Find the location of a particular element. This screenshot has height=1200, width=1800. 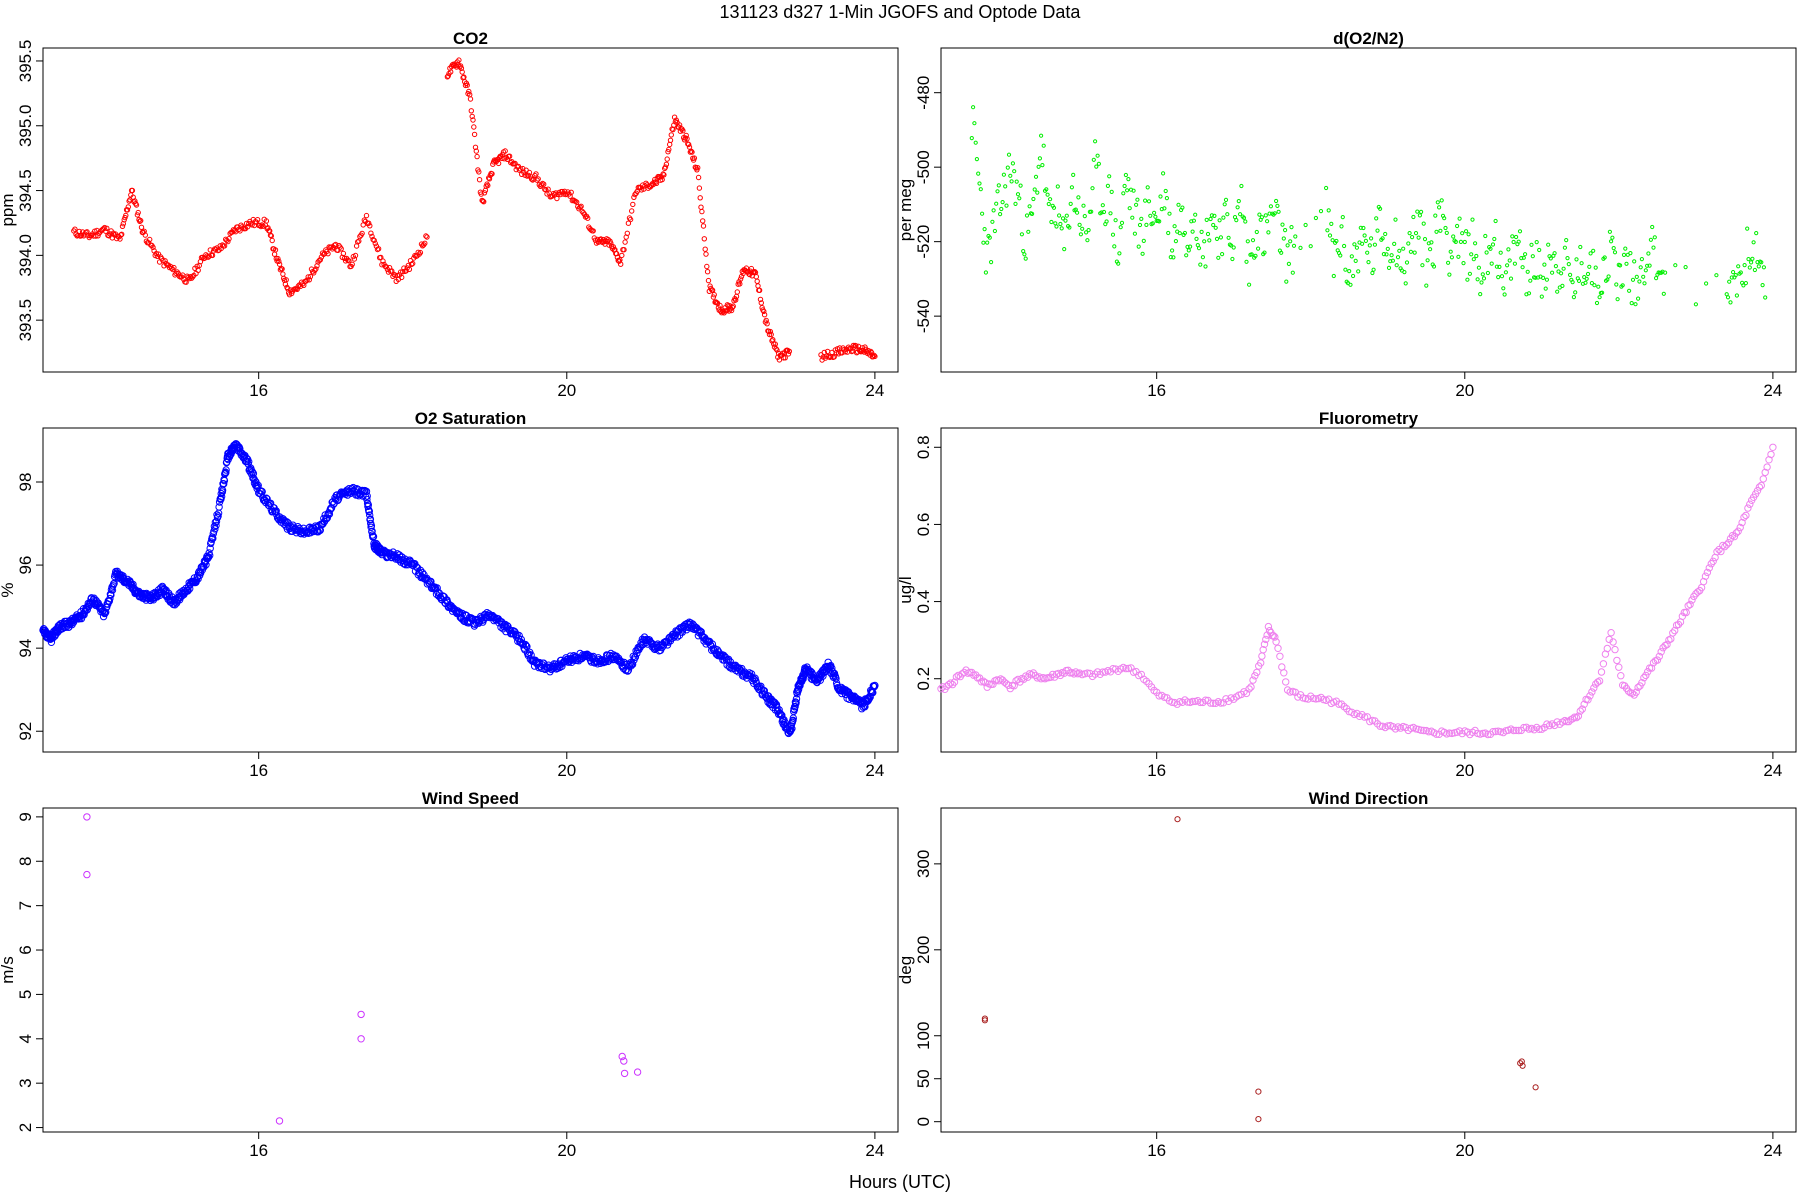

figure-title: 131123 d327 1-Min JGOFS and Optode Data is located at coordinates (901, 12).